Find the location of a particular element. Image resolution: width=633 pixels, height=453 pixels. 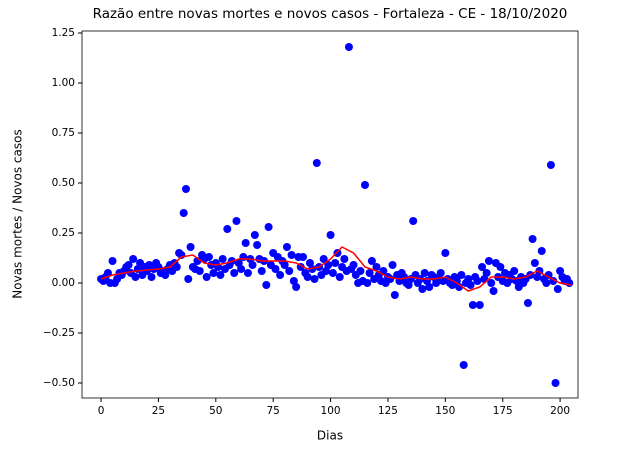

x-tick-label: 150 is located at coordinates (445, 411).